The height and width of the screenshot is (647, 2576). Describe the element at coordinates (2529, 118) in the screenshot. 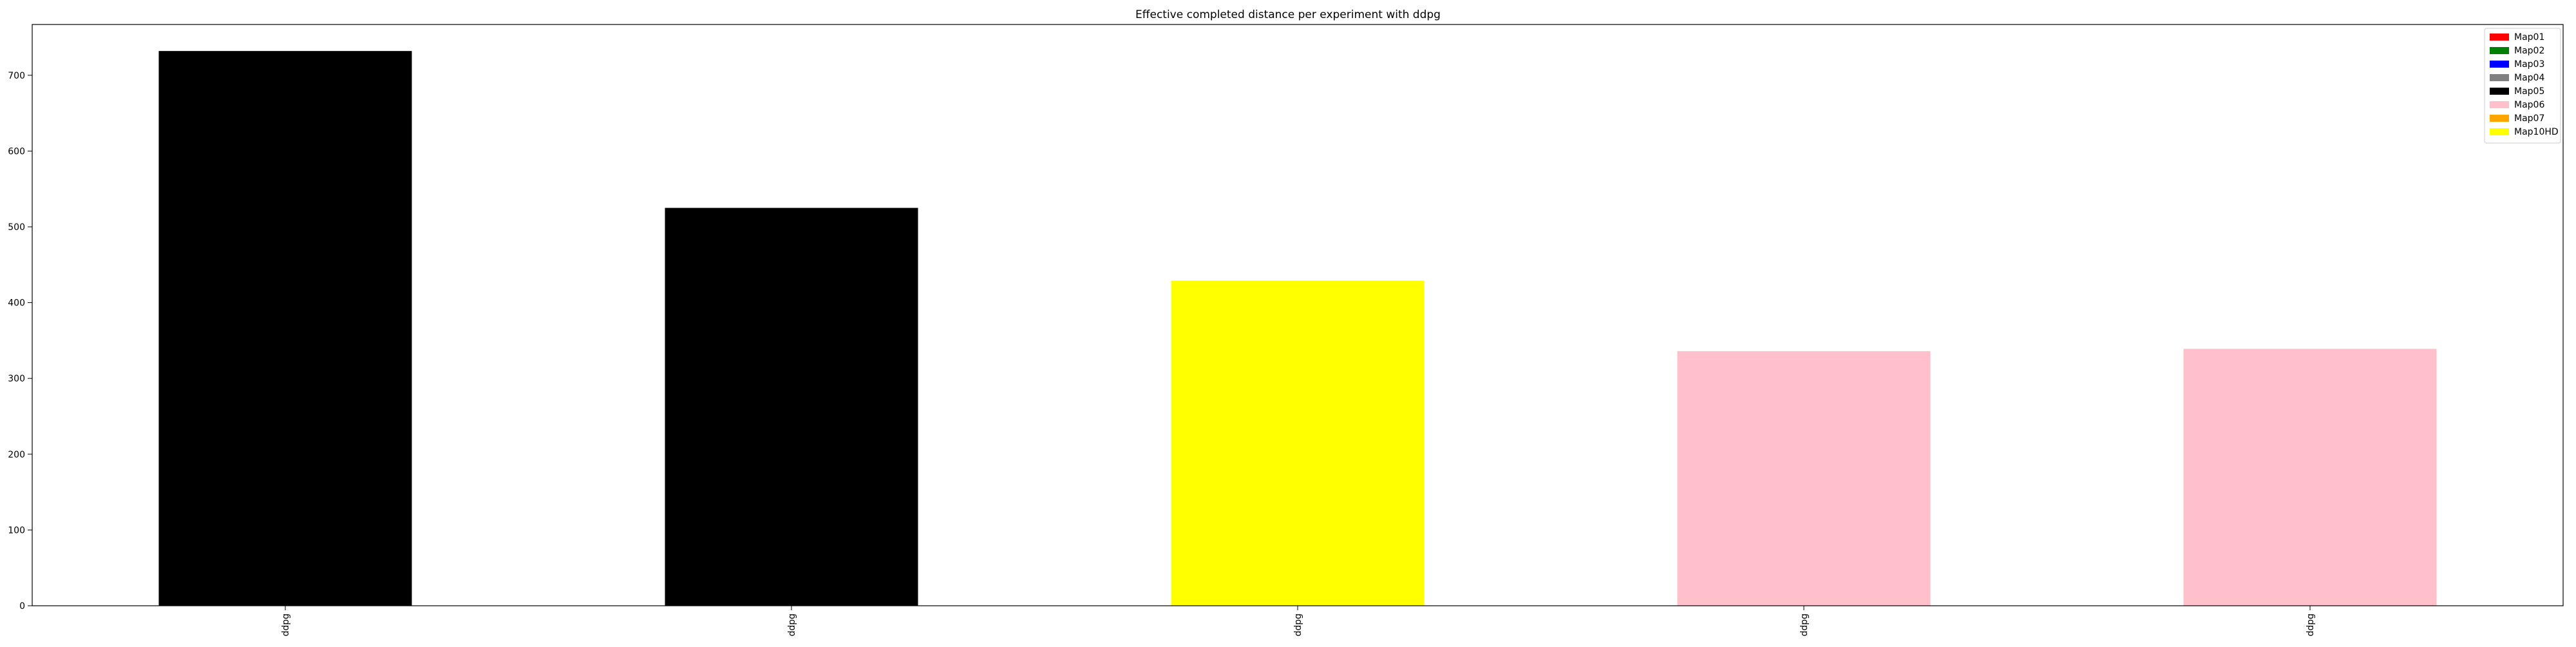

I see `legend-label: Map07` at that location.